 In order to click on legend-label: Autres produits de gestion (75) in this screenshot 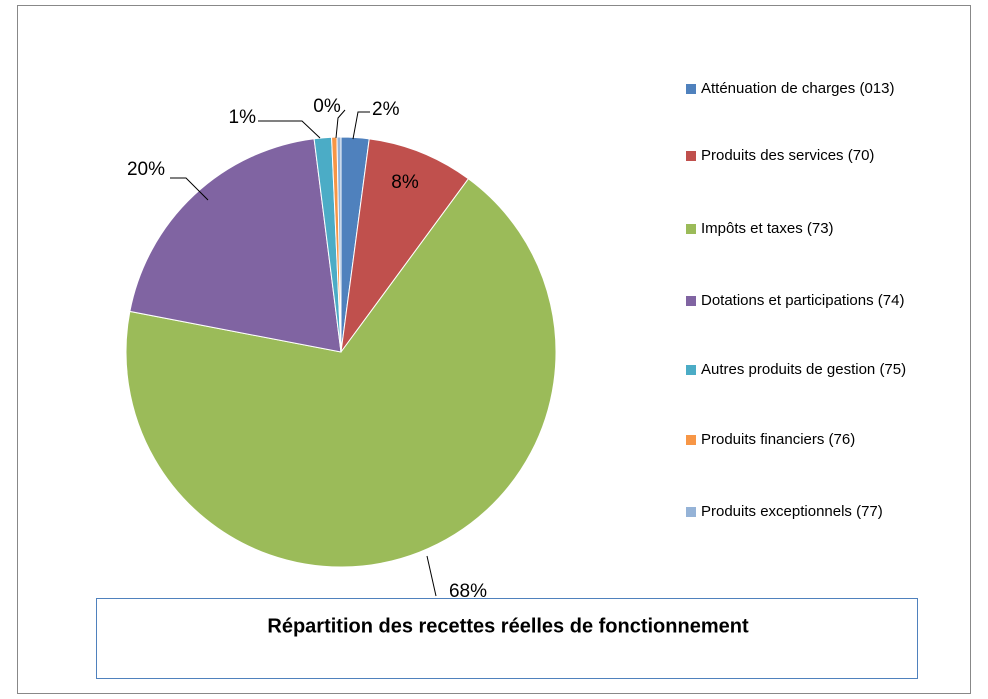, I will do `click(803, 369)`.